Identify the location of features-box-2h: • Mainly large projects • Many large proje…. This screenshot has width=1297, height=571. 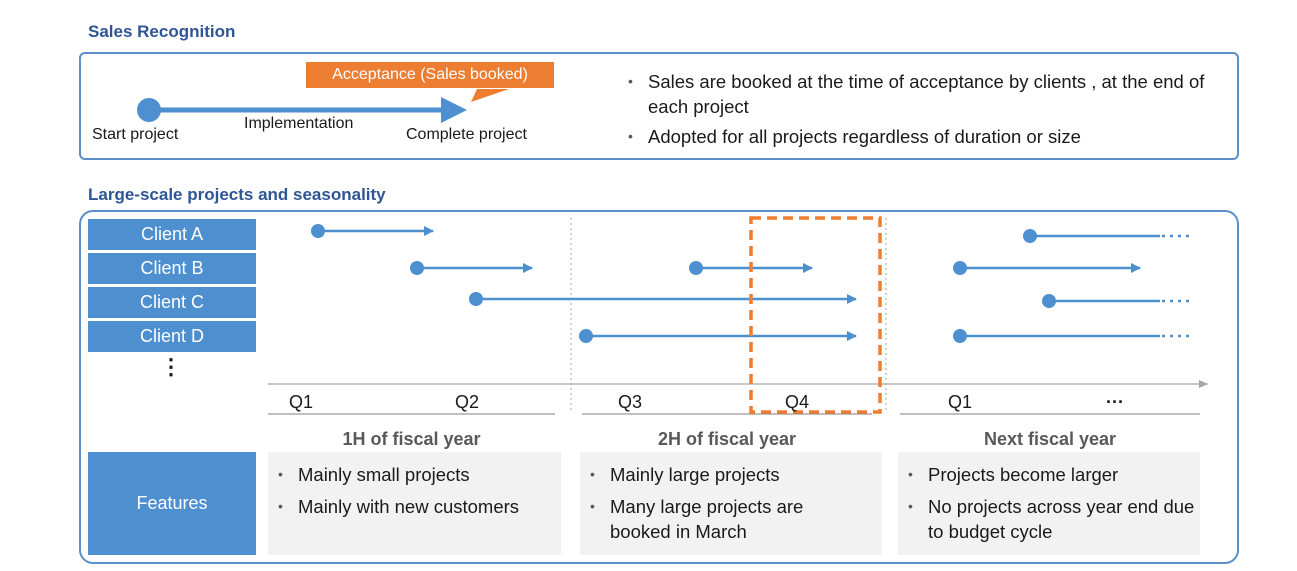
(731, 503).